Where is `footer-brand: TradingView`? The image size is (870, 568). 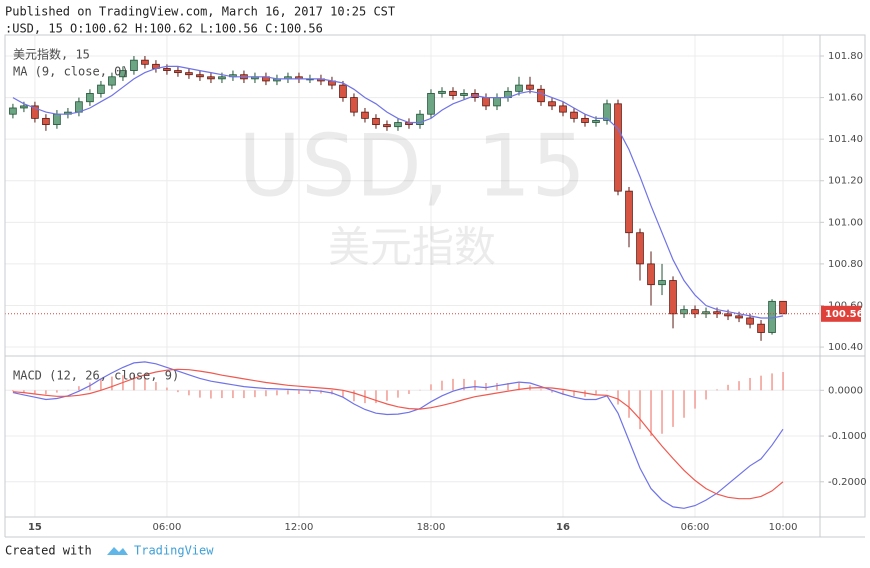 footer-brand: TradingView is located at coordinates (174, 551).